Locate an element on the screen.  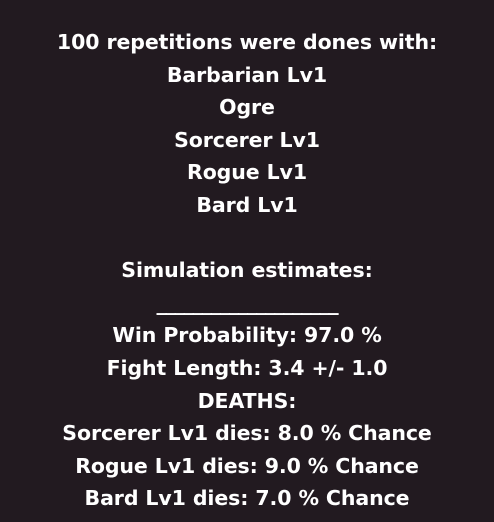
win-probability: Win Probability: 97.0 % is located at coordinates (247, 335).